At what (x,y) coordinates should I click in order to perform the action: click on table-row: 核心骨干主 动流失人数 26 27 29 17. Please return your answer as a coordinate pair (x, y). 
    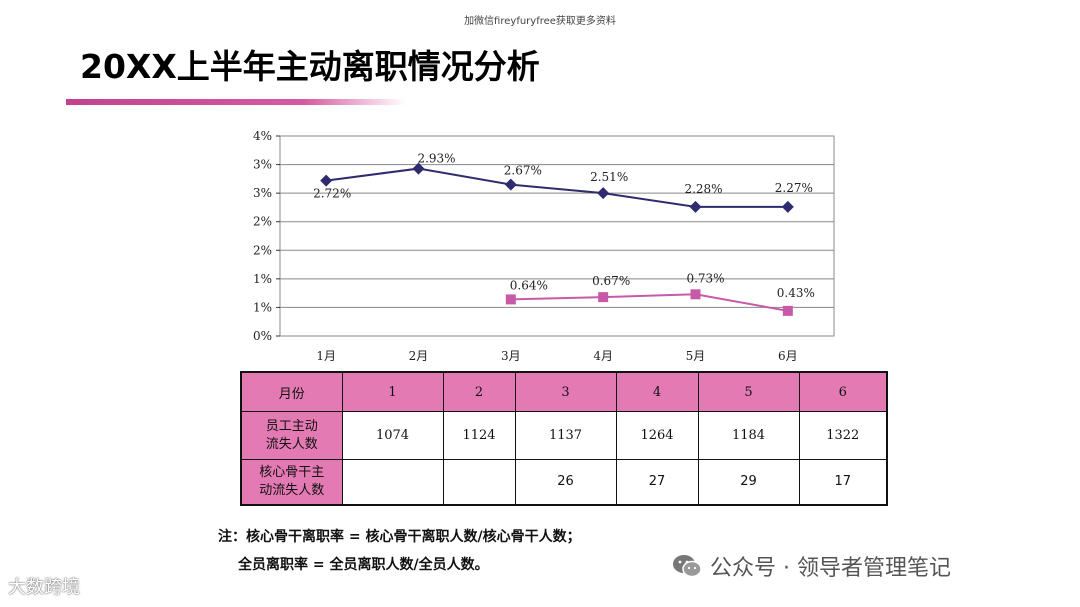
    Looking at the image, I should click on (564, 482).